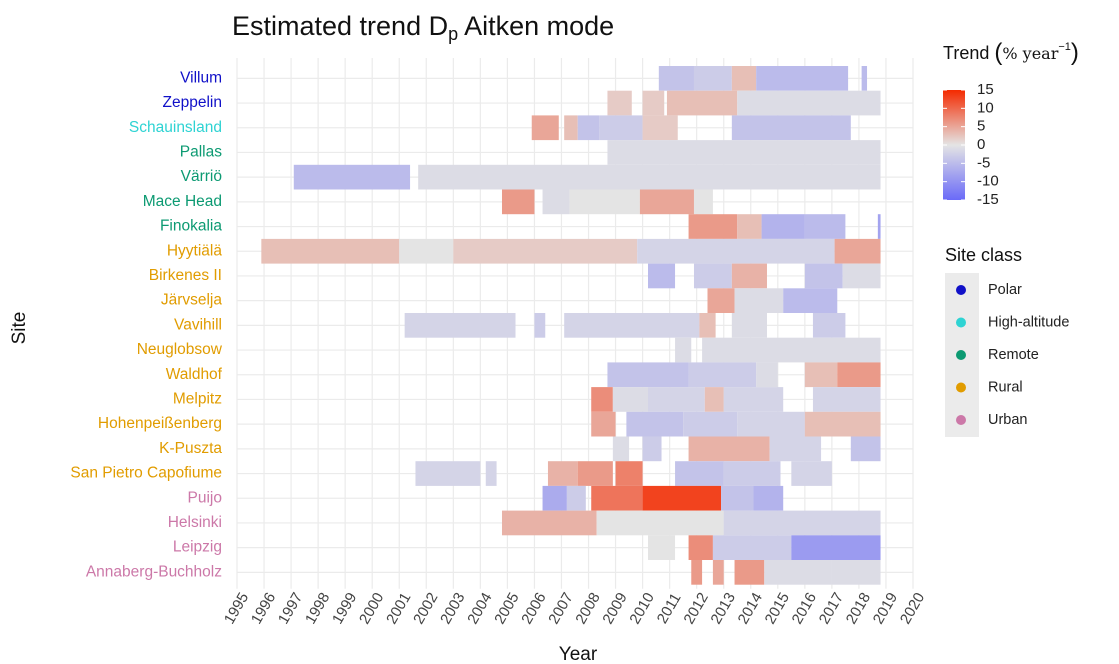 This screenshot has height=664, width=1119. What do you see at coordinates (195, 522) in the screenshot?
I see `y-tick-label: Helsinki` at bounding box center [195, 522].